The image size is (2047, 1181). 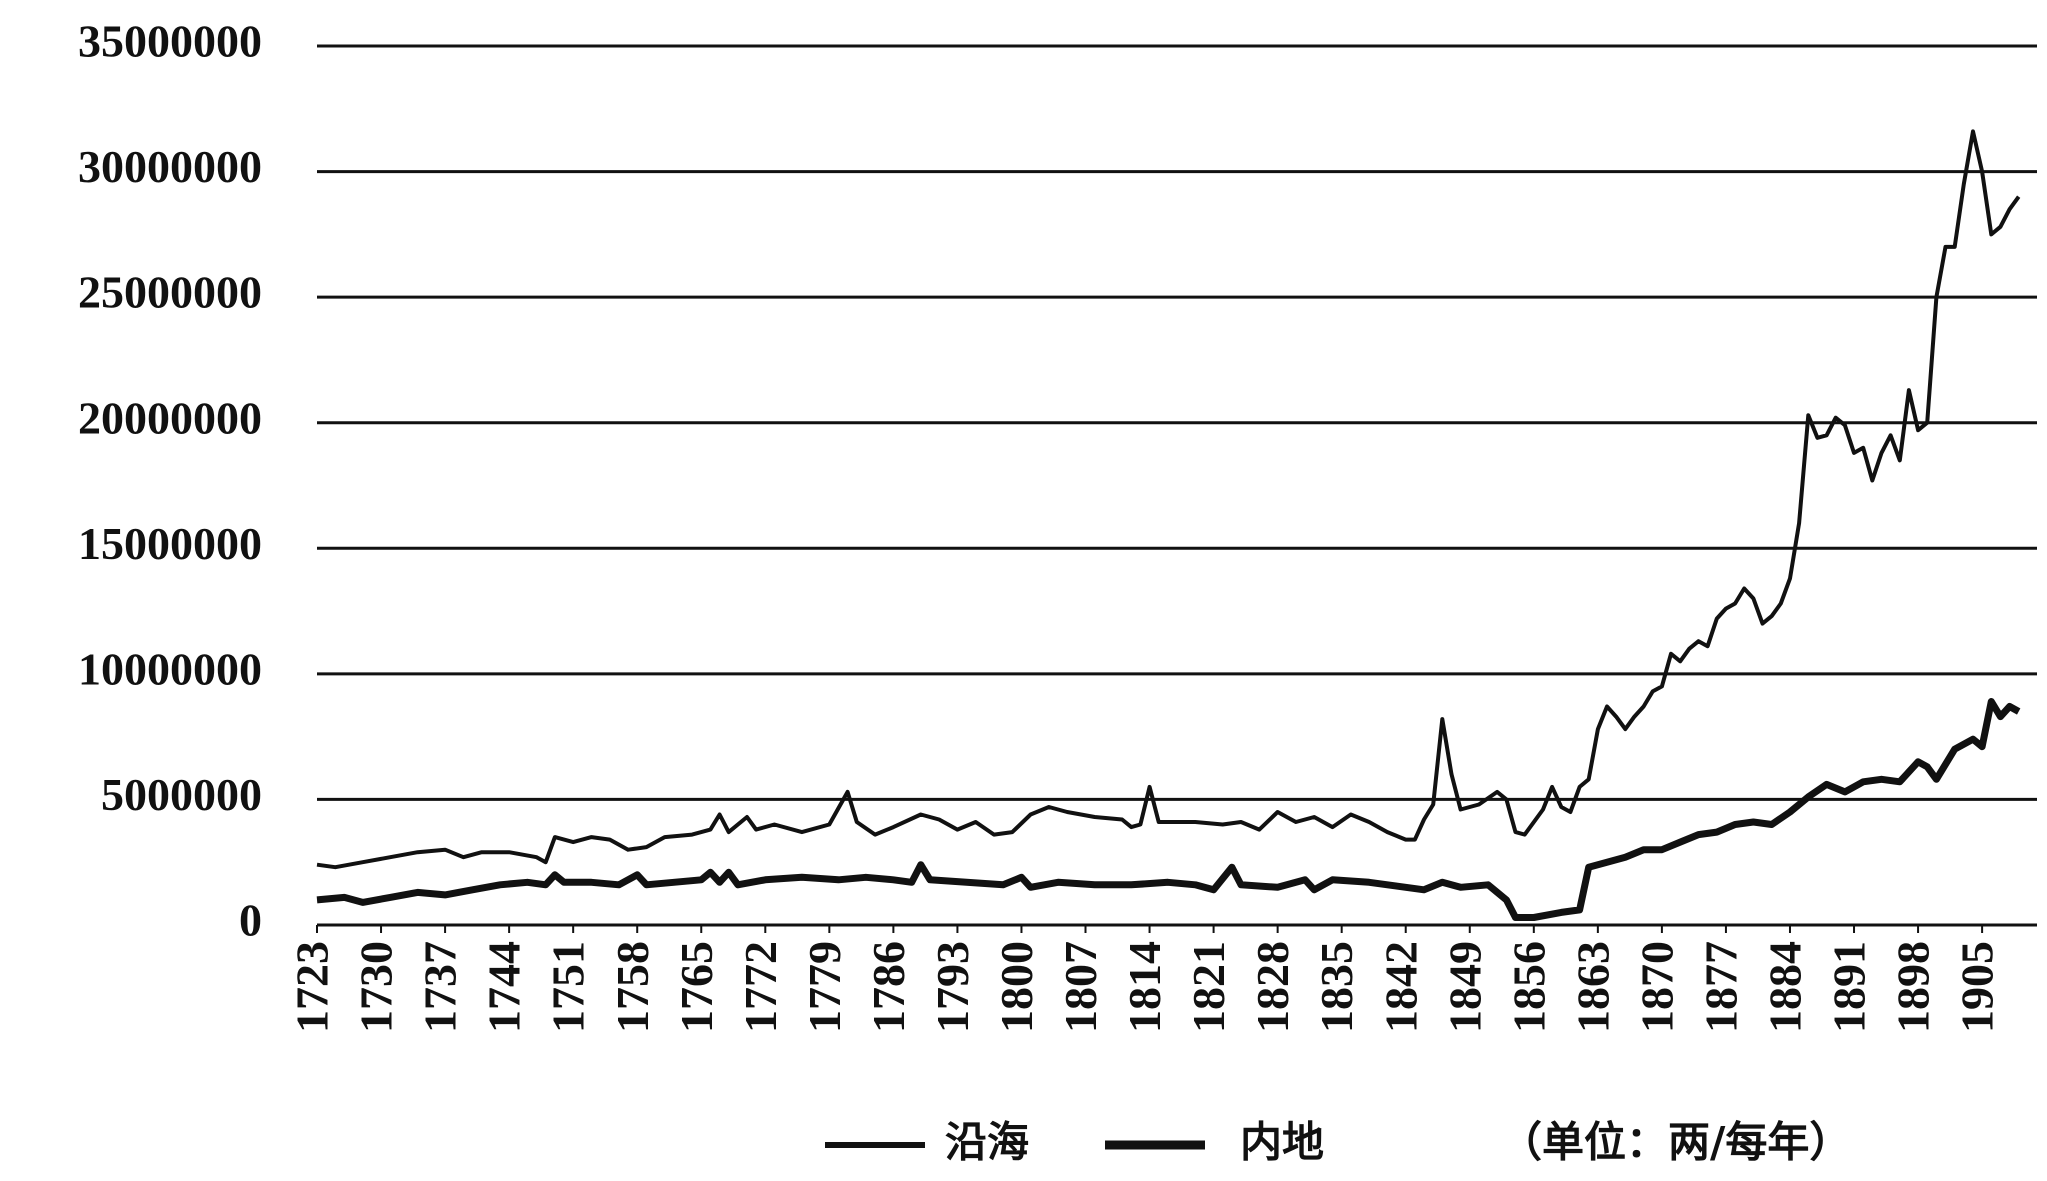 What do you see at coordinates (440, 987) in the screenshot?
I see `x-tick-label: 1737` at bounding box center [440, 987].